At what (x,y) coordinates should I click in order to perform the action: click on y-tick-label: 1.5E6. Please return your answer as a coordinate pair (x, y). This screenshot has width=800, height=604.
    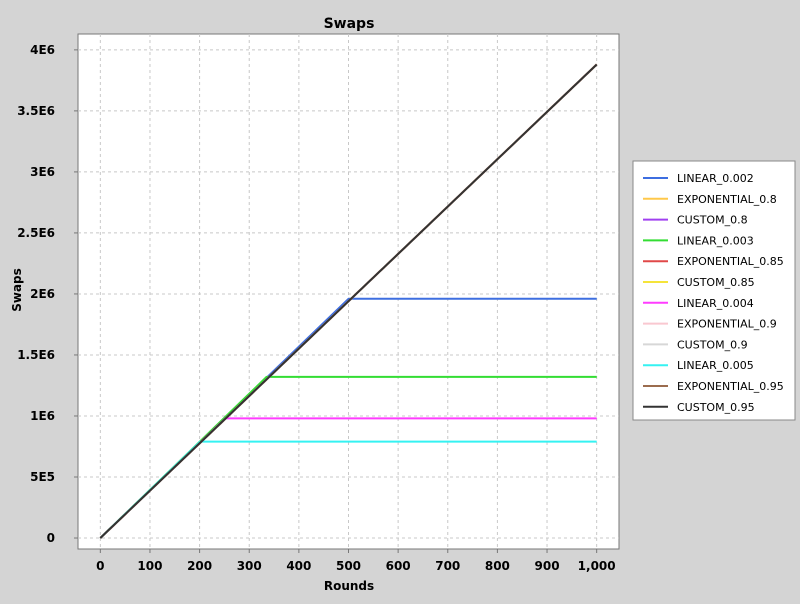
    Looking at the image, I should click on (36, 355).